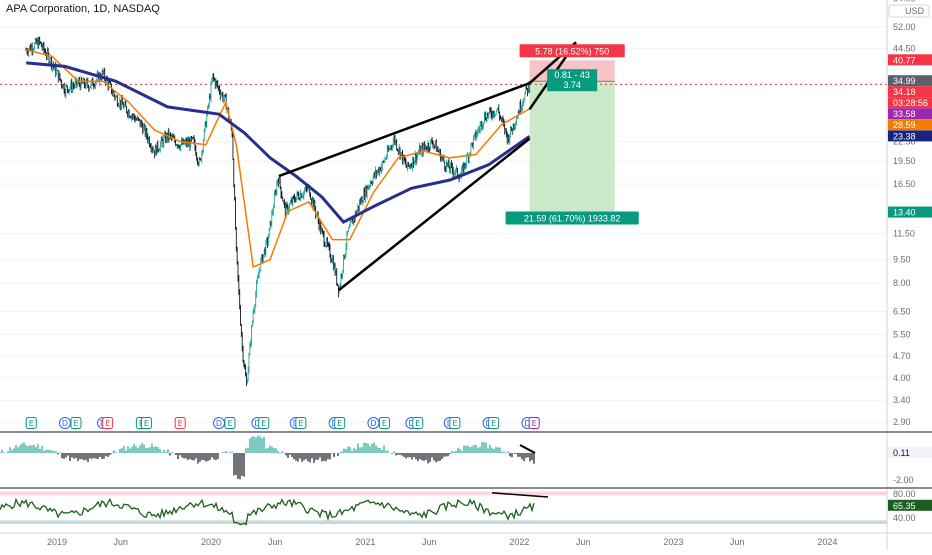 The height and width of the screenshot is (555, 932). I want to click on macd-value-bg, so click(910, 452).